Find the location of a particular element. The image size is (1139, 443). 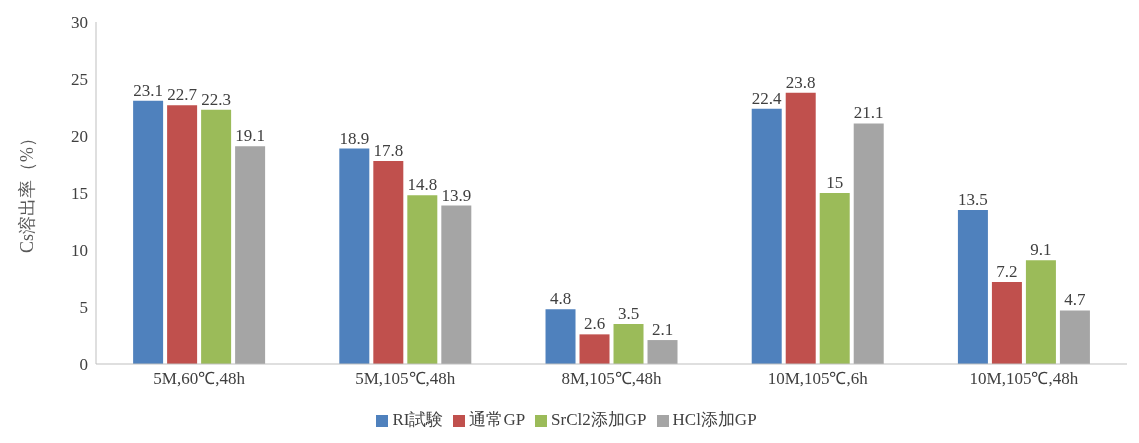

legend-label: RI試験 is located at coordinates (418, 419).